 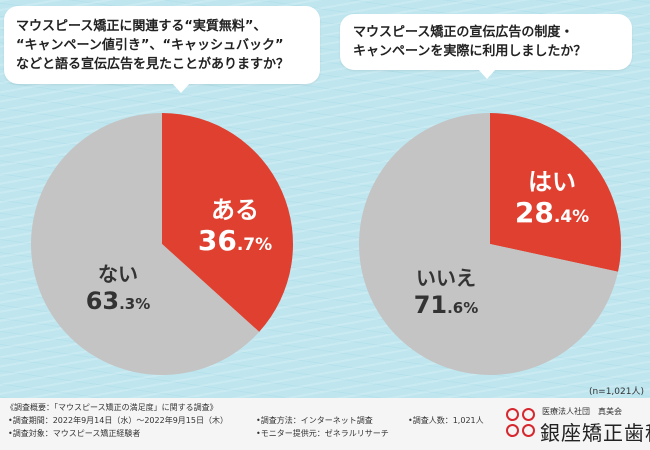 I want to click on pie2-slice-no-value-dec: .6%, so click(x=463, y=308).